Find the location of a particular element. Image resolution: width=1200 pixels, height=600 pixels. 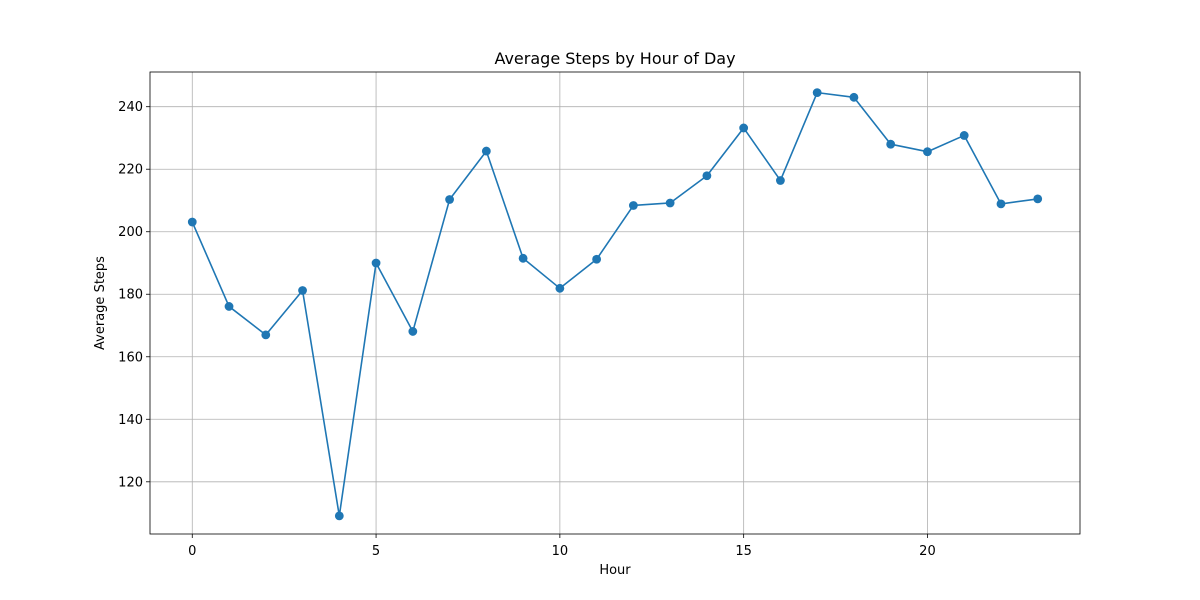

x-tick-label: 0 is located at coordinates (192, 551).